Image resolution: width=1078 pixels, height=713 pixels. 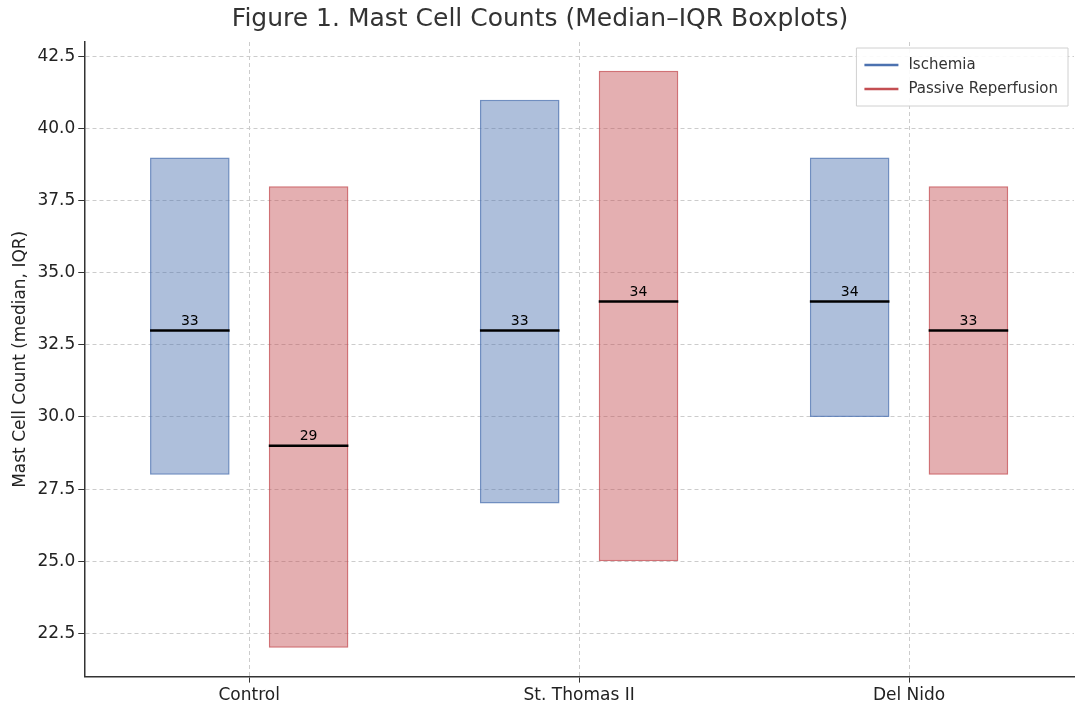 I want to click on legend-label: Passive Reperfusion, so click(x=983, y=87).